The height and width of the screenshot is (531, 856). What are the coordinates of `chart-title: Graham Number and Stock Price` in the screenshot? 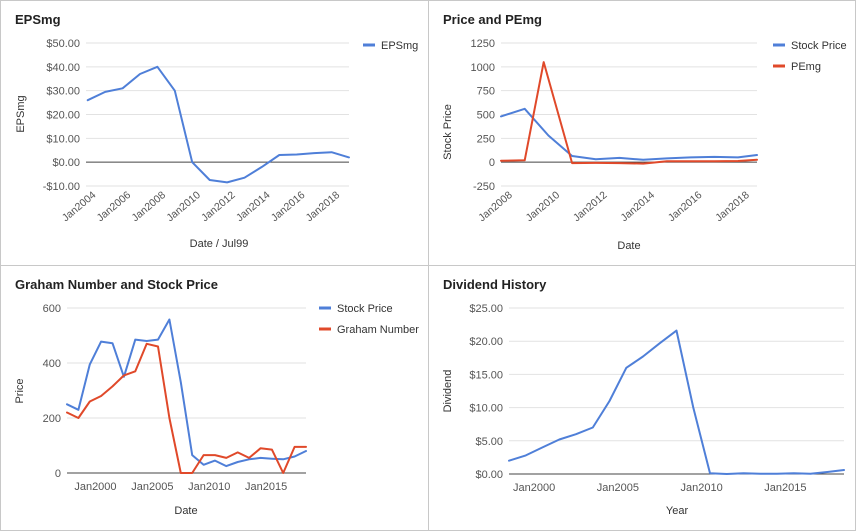 It's located at (117, 284).